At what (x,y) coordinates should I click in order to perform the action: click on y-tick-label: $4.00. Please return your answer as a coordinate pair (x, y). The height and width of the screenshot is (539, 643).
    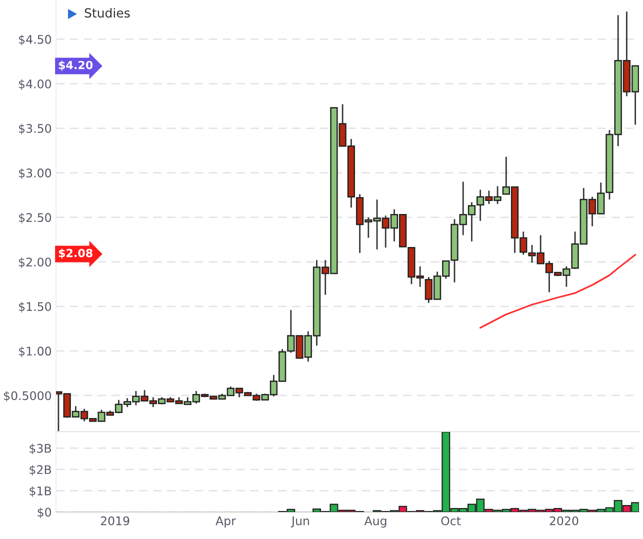
    Looking at the image, I should click on (35, 84).